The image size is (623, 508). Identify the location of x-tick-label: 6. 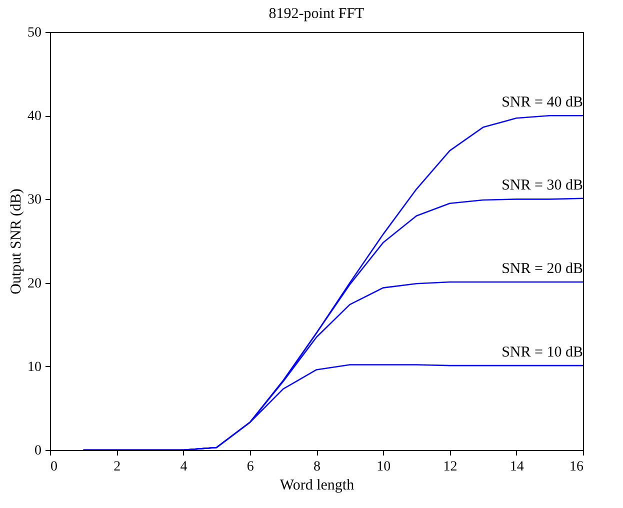
(250, 467).